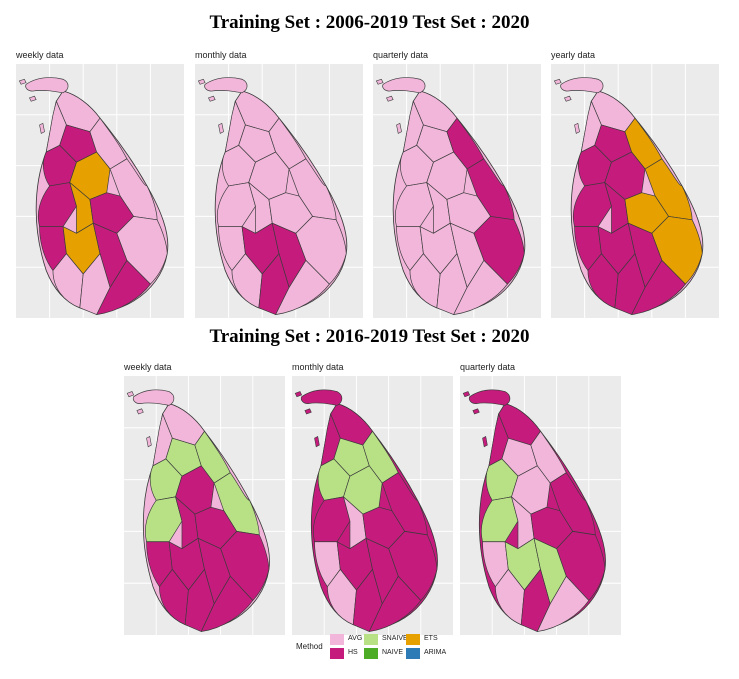 The height and width of the screenshot is (679, 739). I want to click on map-panel-top-monthly: monthly data, so click(279, 184).